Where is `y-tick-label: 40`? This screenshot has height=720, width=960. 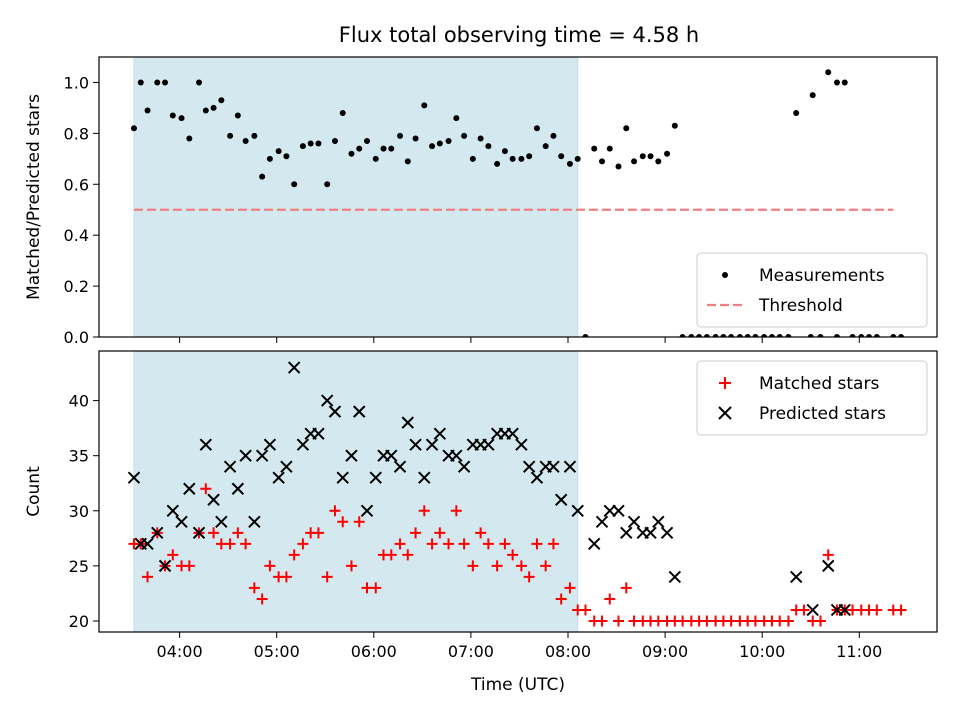 y-tick-label: 40 is located at coordinates (79, 401).